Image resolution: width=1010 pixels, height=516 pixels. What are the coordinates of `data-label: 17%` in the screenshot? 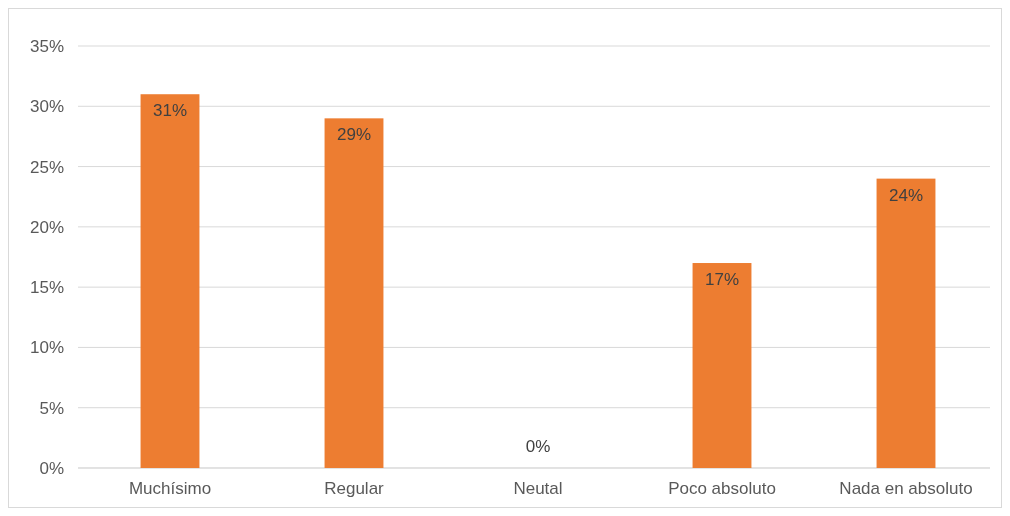 It's located at (722, 280).